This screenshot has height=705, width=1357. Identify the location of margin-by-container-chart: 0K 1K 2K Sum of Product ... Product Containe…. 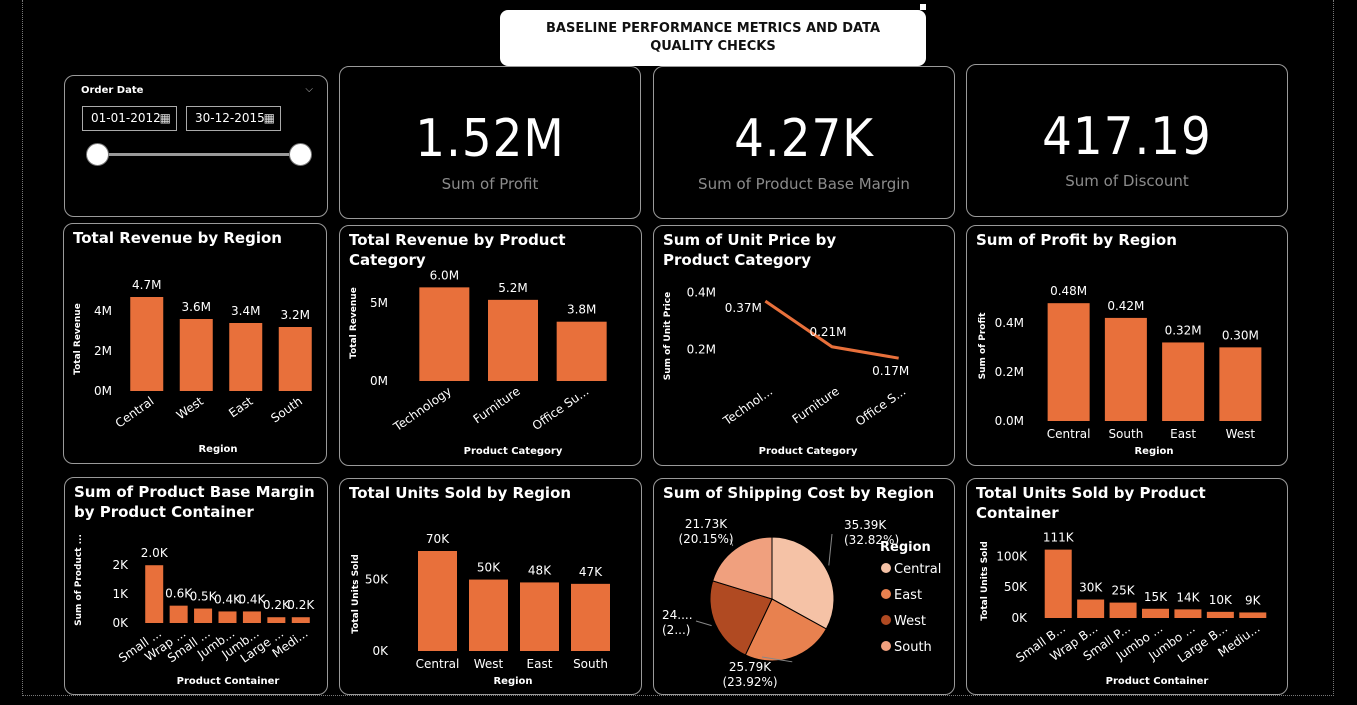
(194, 610).